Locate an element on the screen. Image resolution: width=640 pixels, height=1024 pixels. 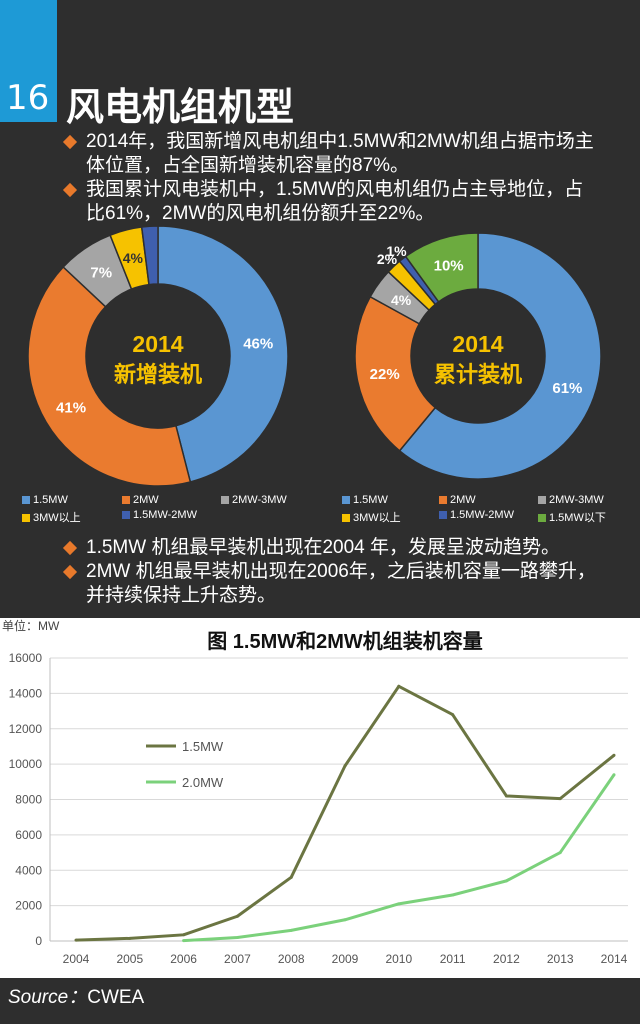
source-label: Source is located at coordinates (38, 997).